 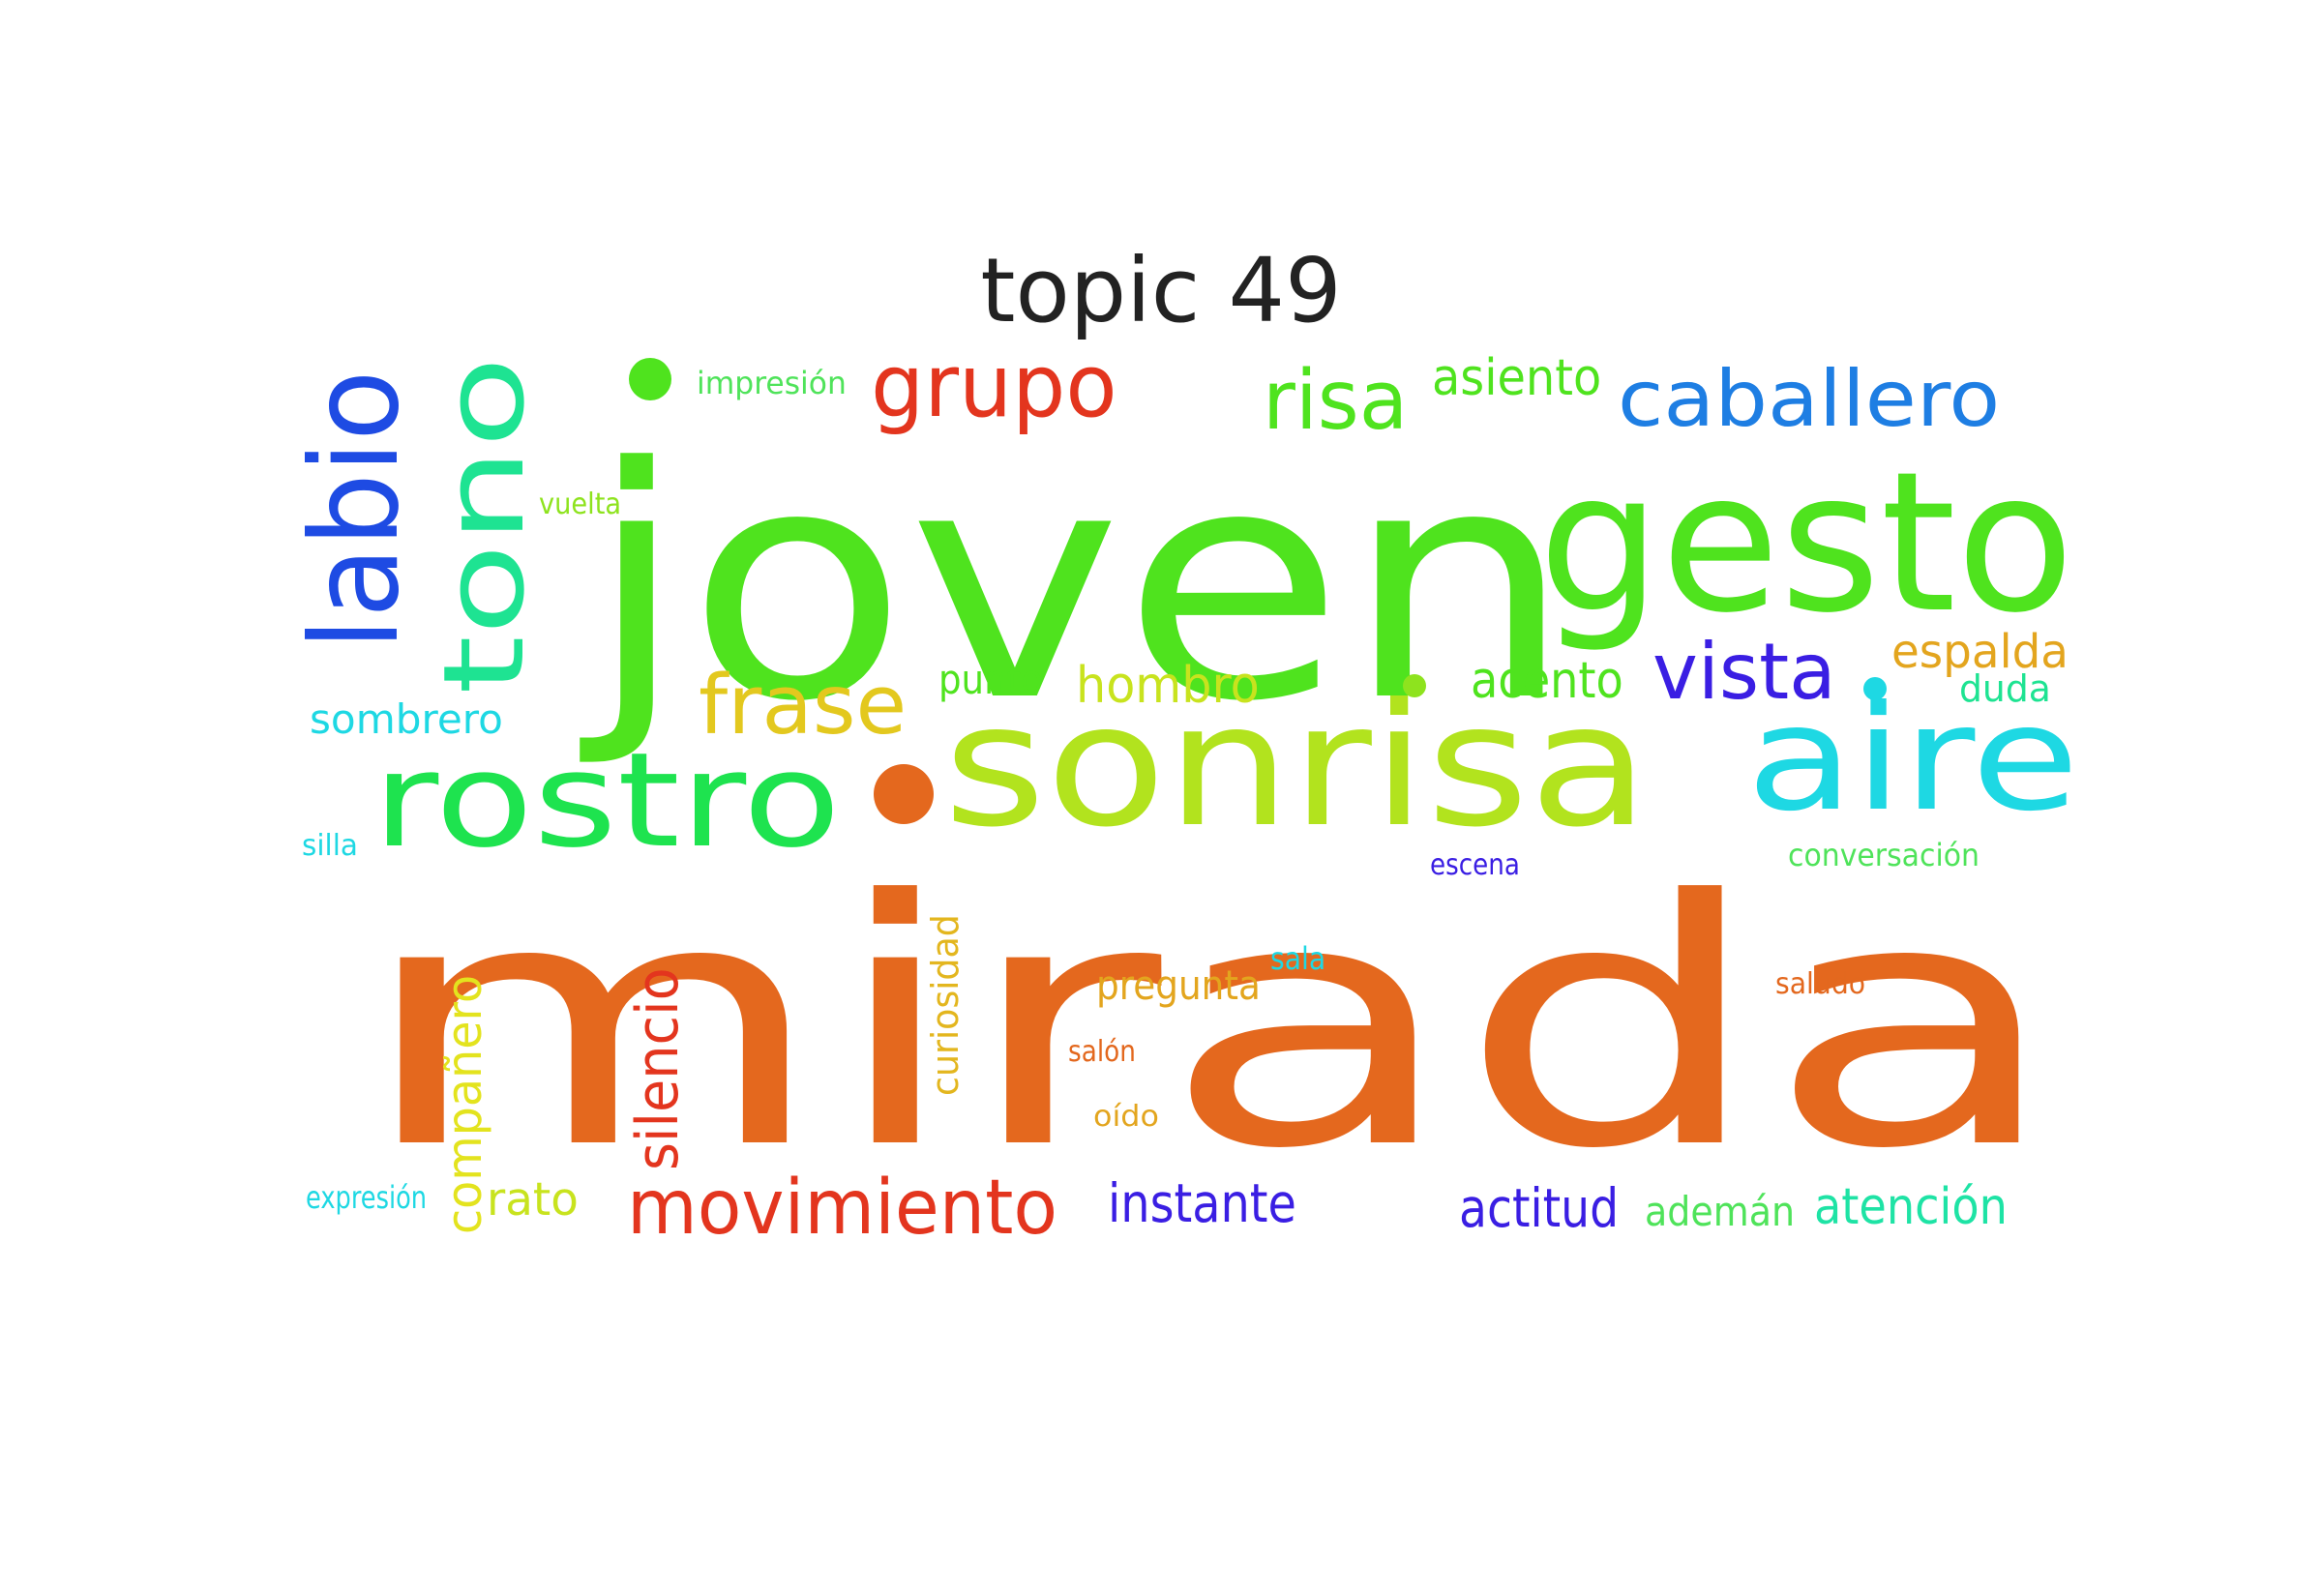 What do you see at coordinates (1298, 958) in the screenshot?
I see `cloud-word: sala` at bounding box center [1298, 958].